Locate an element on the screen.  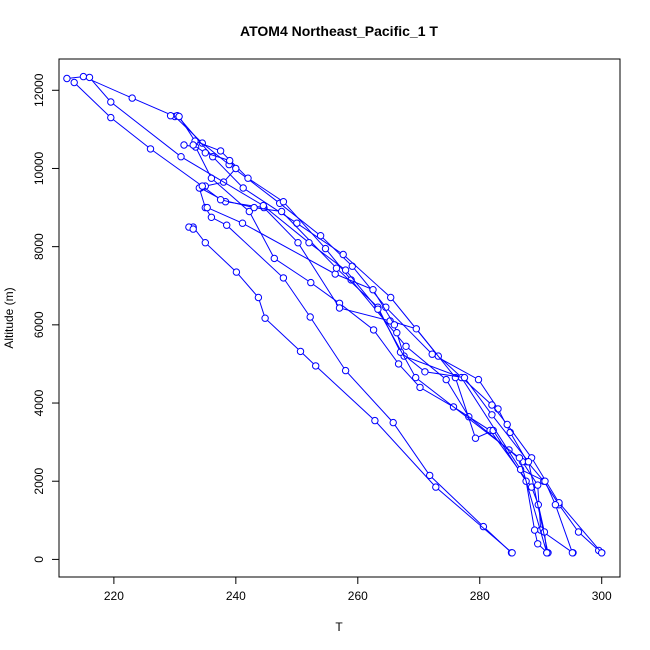
y-tick-label: 8000 is located at coordinates (39, 246).